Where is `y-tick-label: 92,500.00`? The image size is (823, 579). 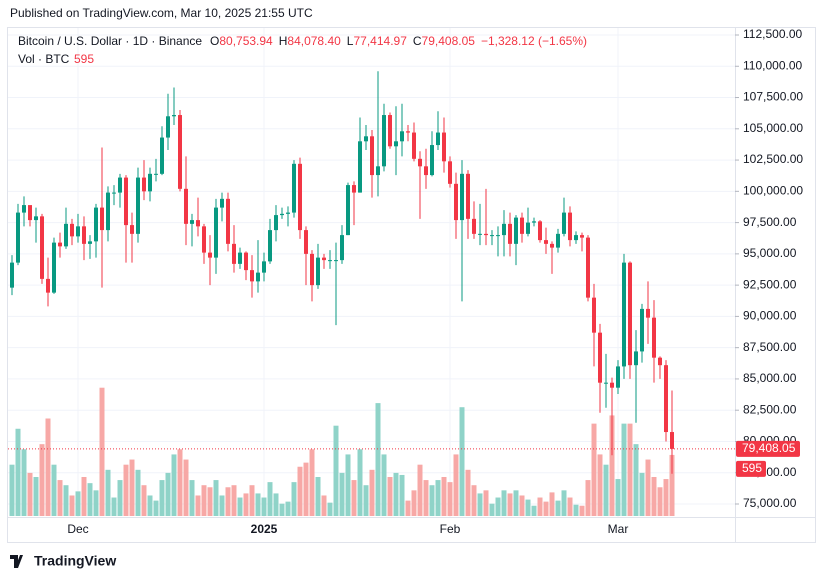
y-tick-label: 92,500.00 is located at coordinates (770, 284).